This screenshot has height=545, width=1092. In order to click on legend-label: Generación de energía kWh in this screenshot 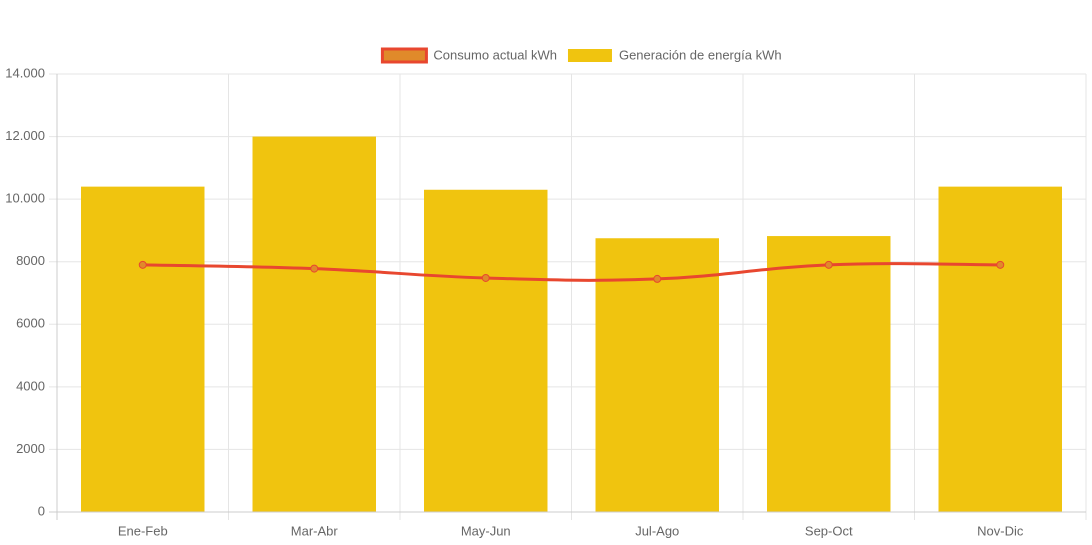, I will do `click(700, 54)`.